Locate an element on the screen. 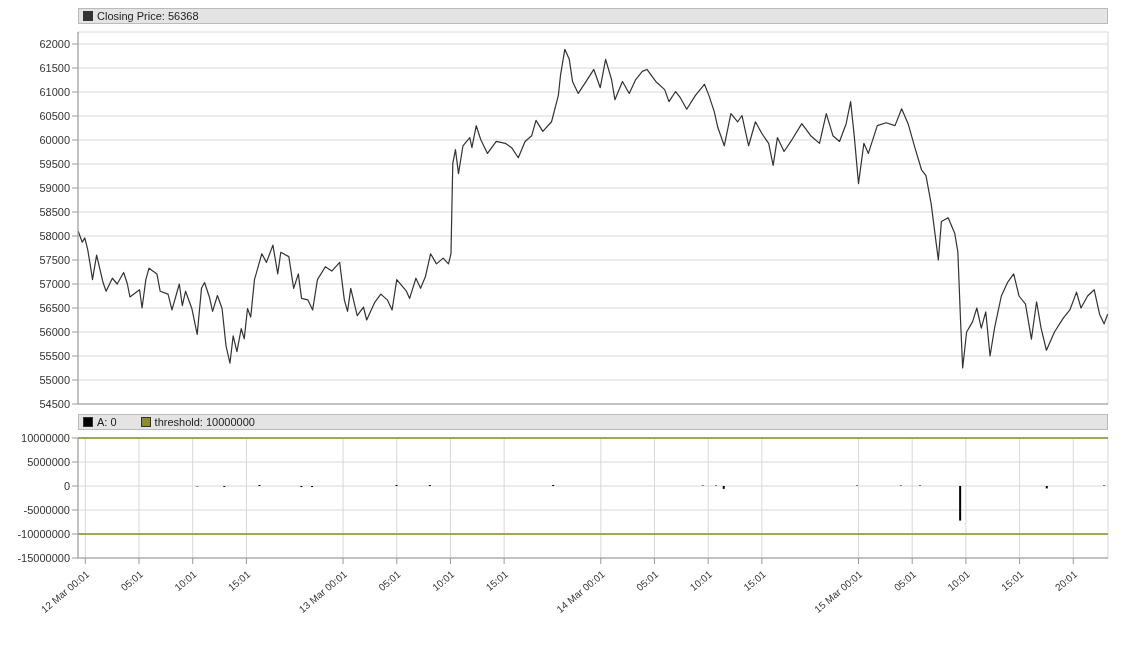 The width and height of the screenshot is (1129, 650). y-tick-label: 61000 is located at coordinates (54, 91).